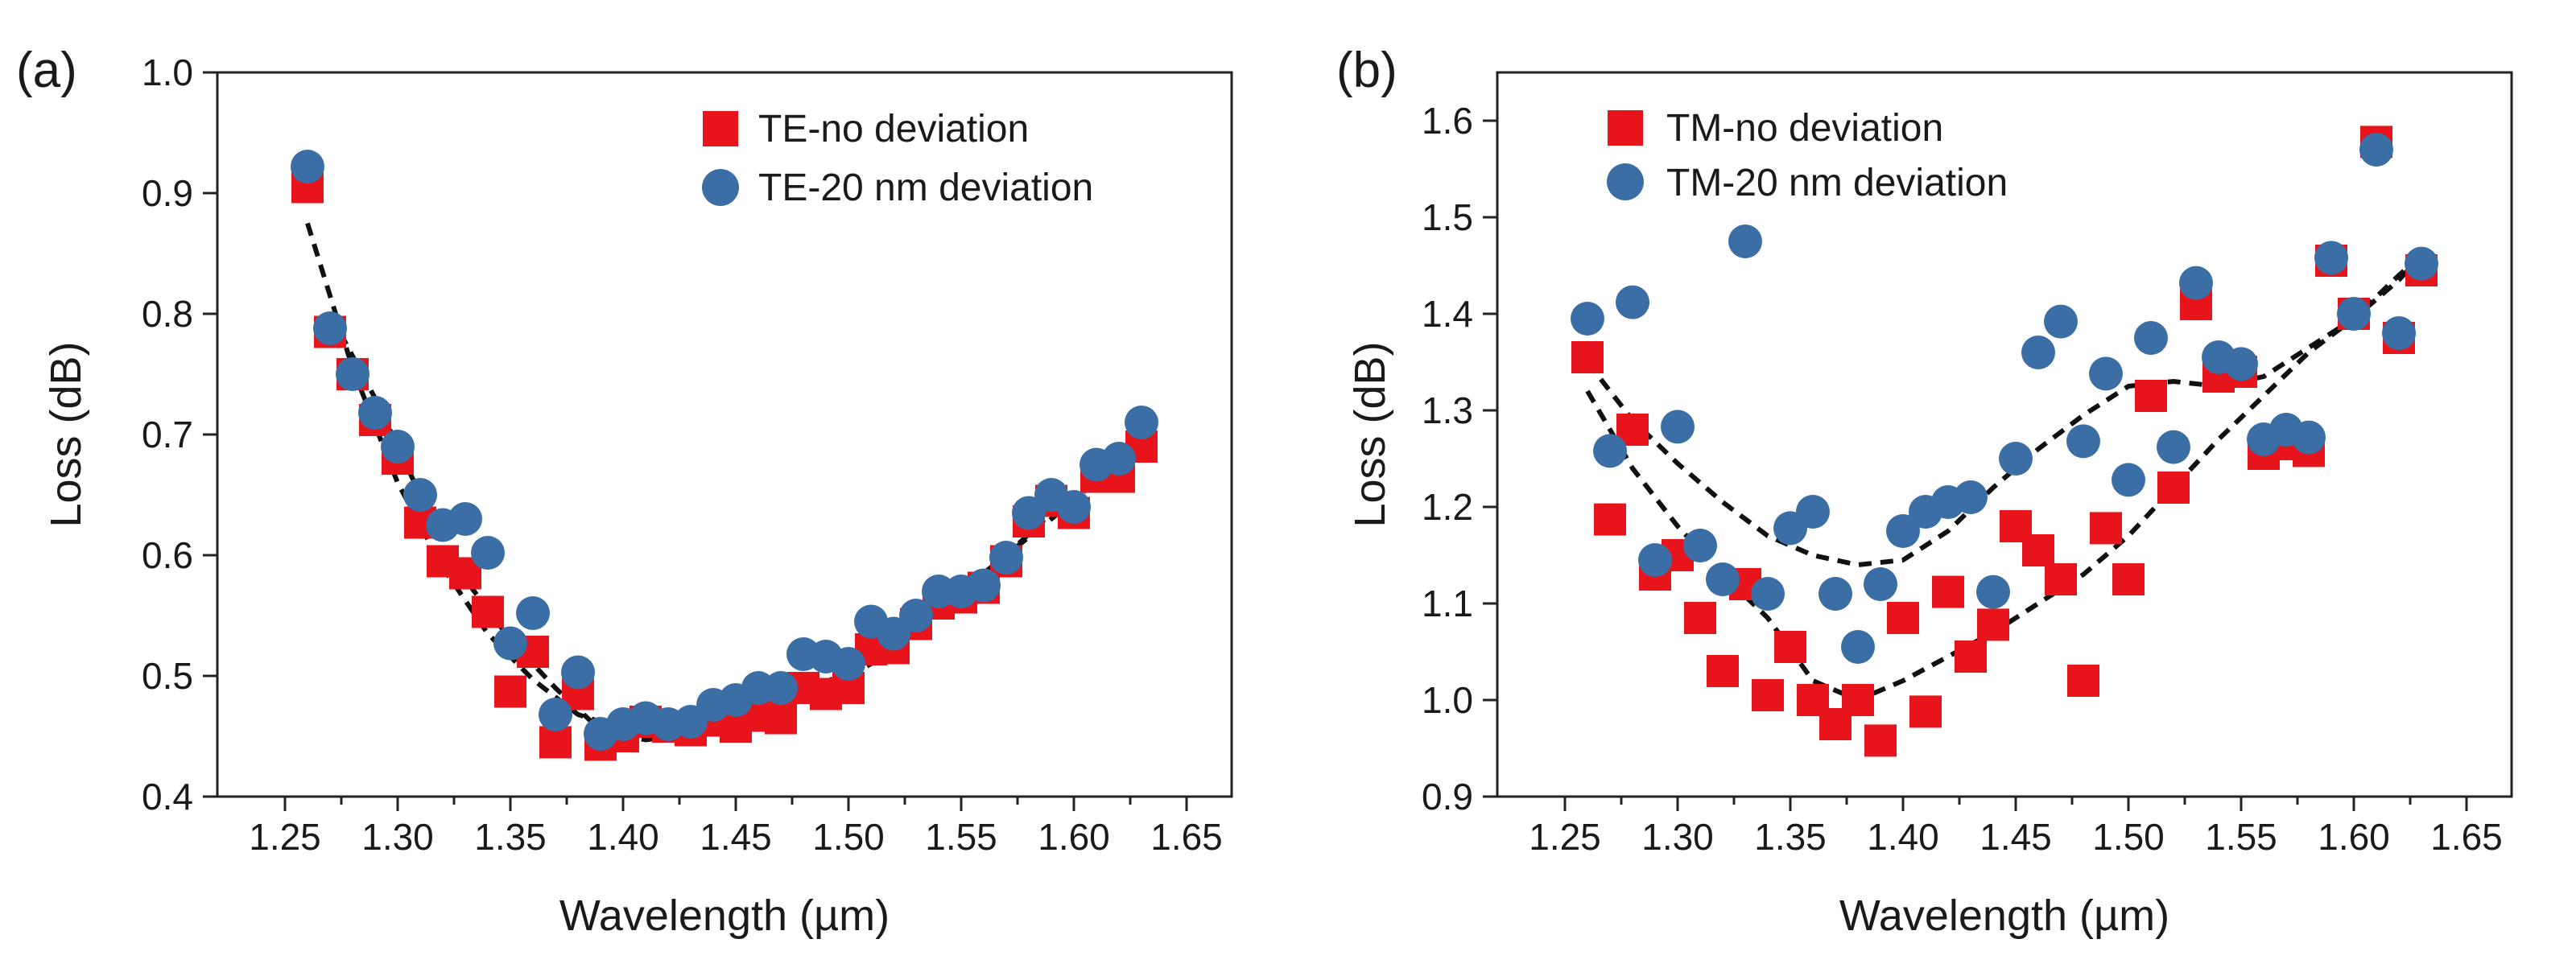 The height and width of the screenshot is (972, 2576). What do you see at coordinates (2241, 837) in the screenshot?
I see `x-tick-label: 1.55` at bounding box center [2241, 837].